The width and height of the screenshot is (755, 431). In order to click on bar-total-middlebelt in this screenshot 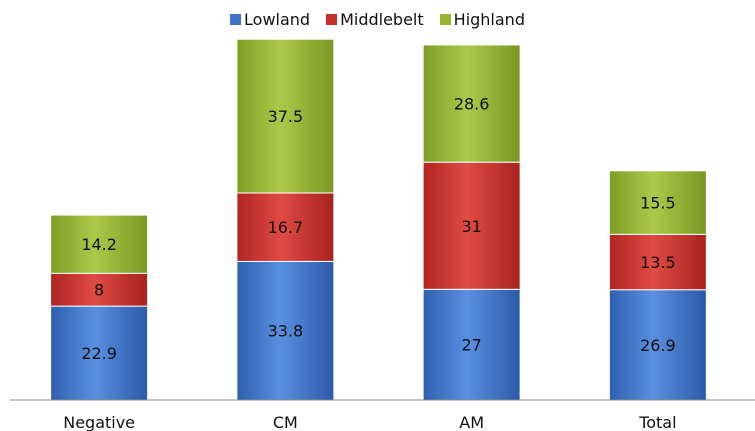, I will do `click(657, 262)`.